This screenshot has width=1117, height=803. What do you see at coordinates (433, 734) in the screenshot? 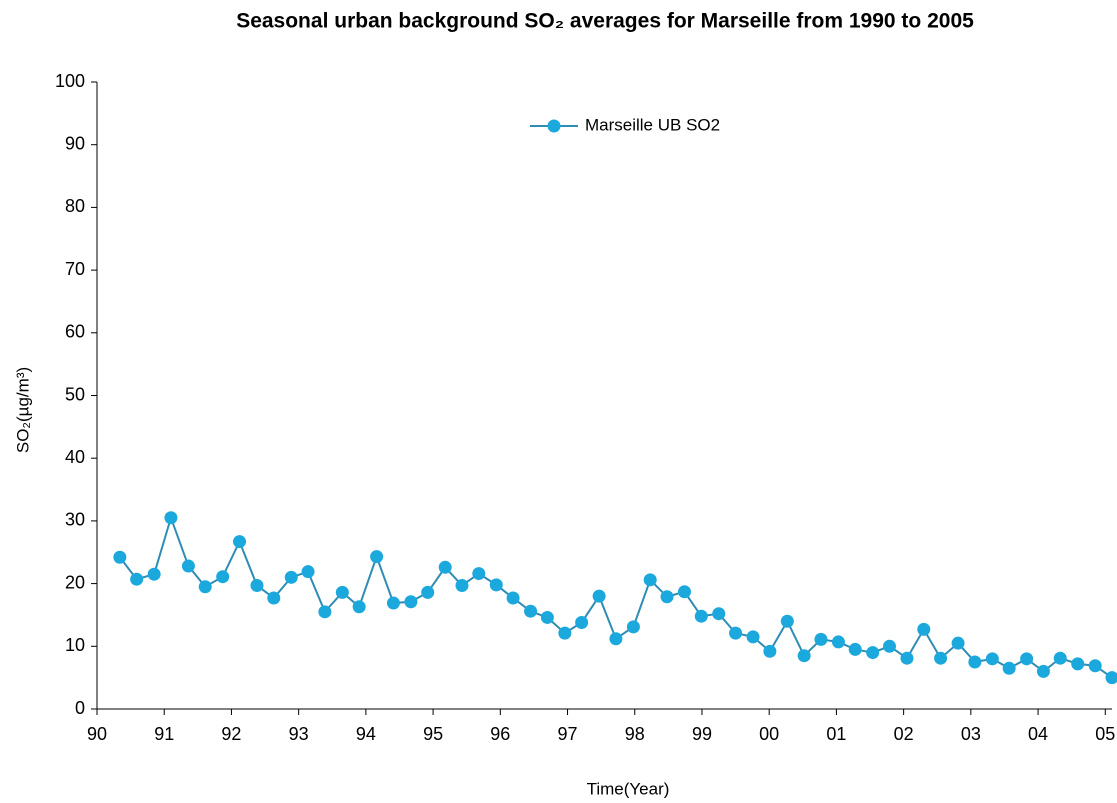
I see `x-tick-label: 95` at bounding box center [433, 734].